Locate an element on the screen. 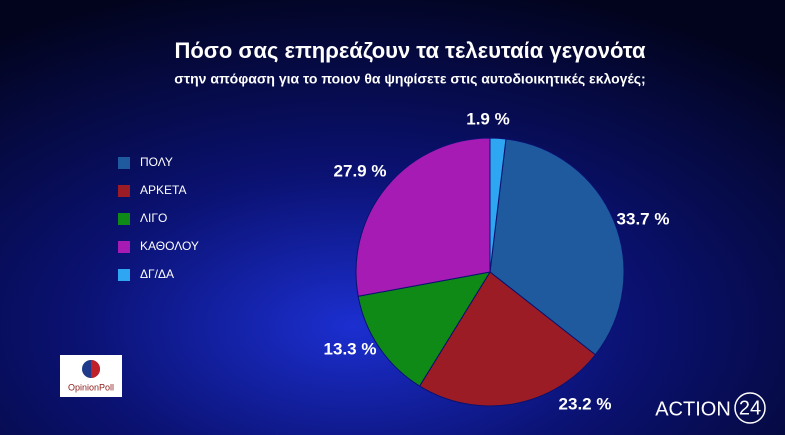  channel-number: 24 is located at coordinates (750, 408).